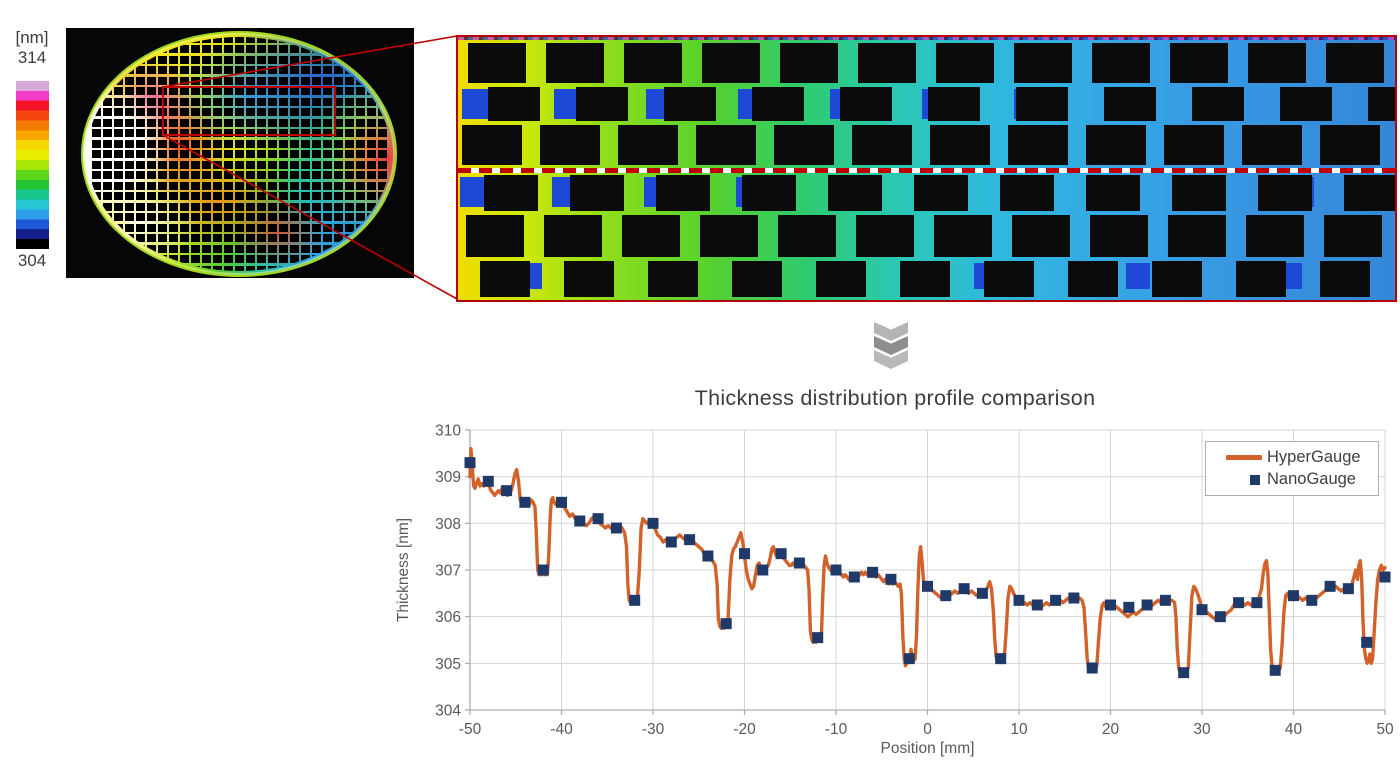 This screenshot has height=782, width=1400. What do you see at coordinates (32, 37) in the screenshot?
I see `color-scale-unit-label: [nm]` at bounding box center [32, 37].